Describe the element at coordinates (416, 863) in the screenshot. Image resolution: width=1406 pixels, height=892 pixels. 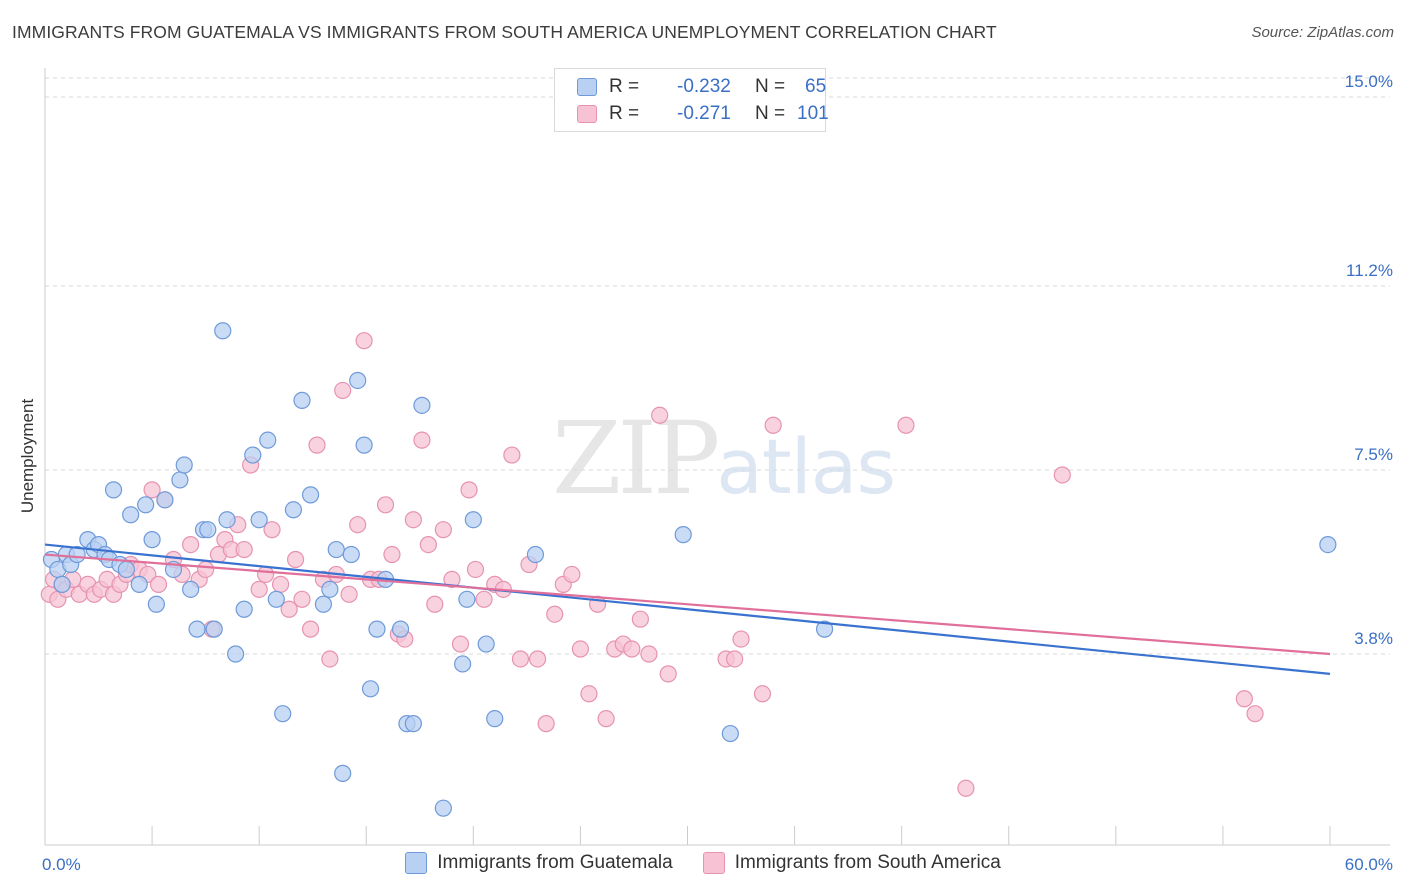
I see `series-legend-swatch-guatemala` at that location.